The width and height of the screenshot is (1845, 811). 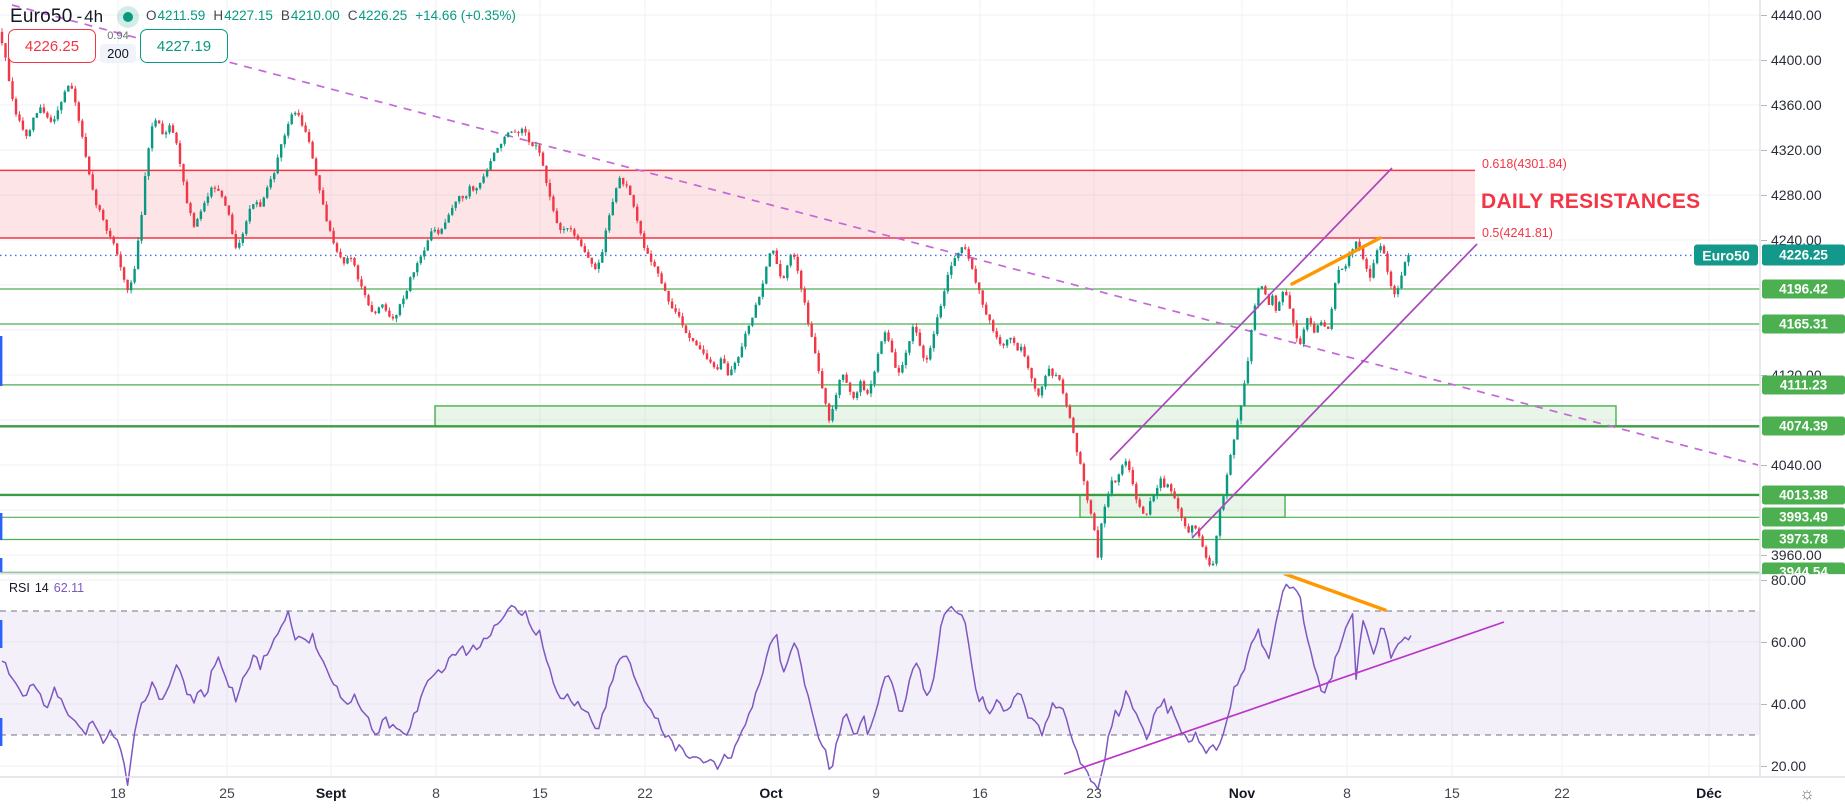 I want to click on time-axis-tick: 18, so click(x=118, y=793).